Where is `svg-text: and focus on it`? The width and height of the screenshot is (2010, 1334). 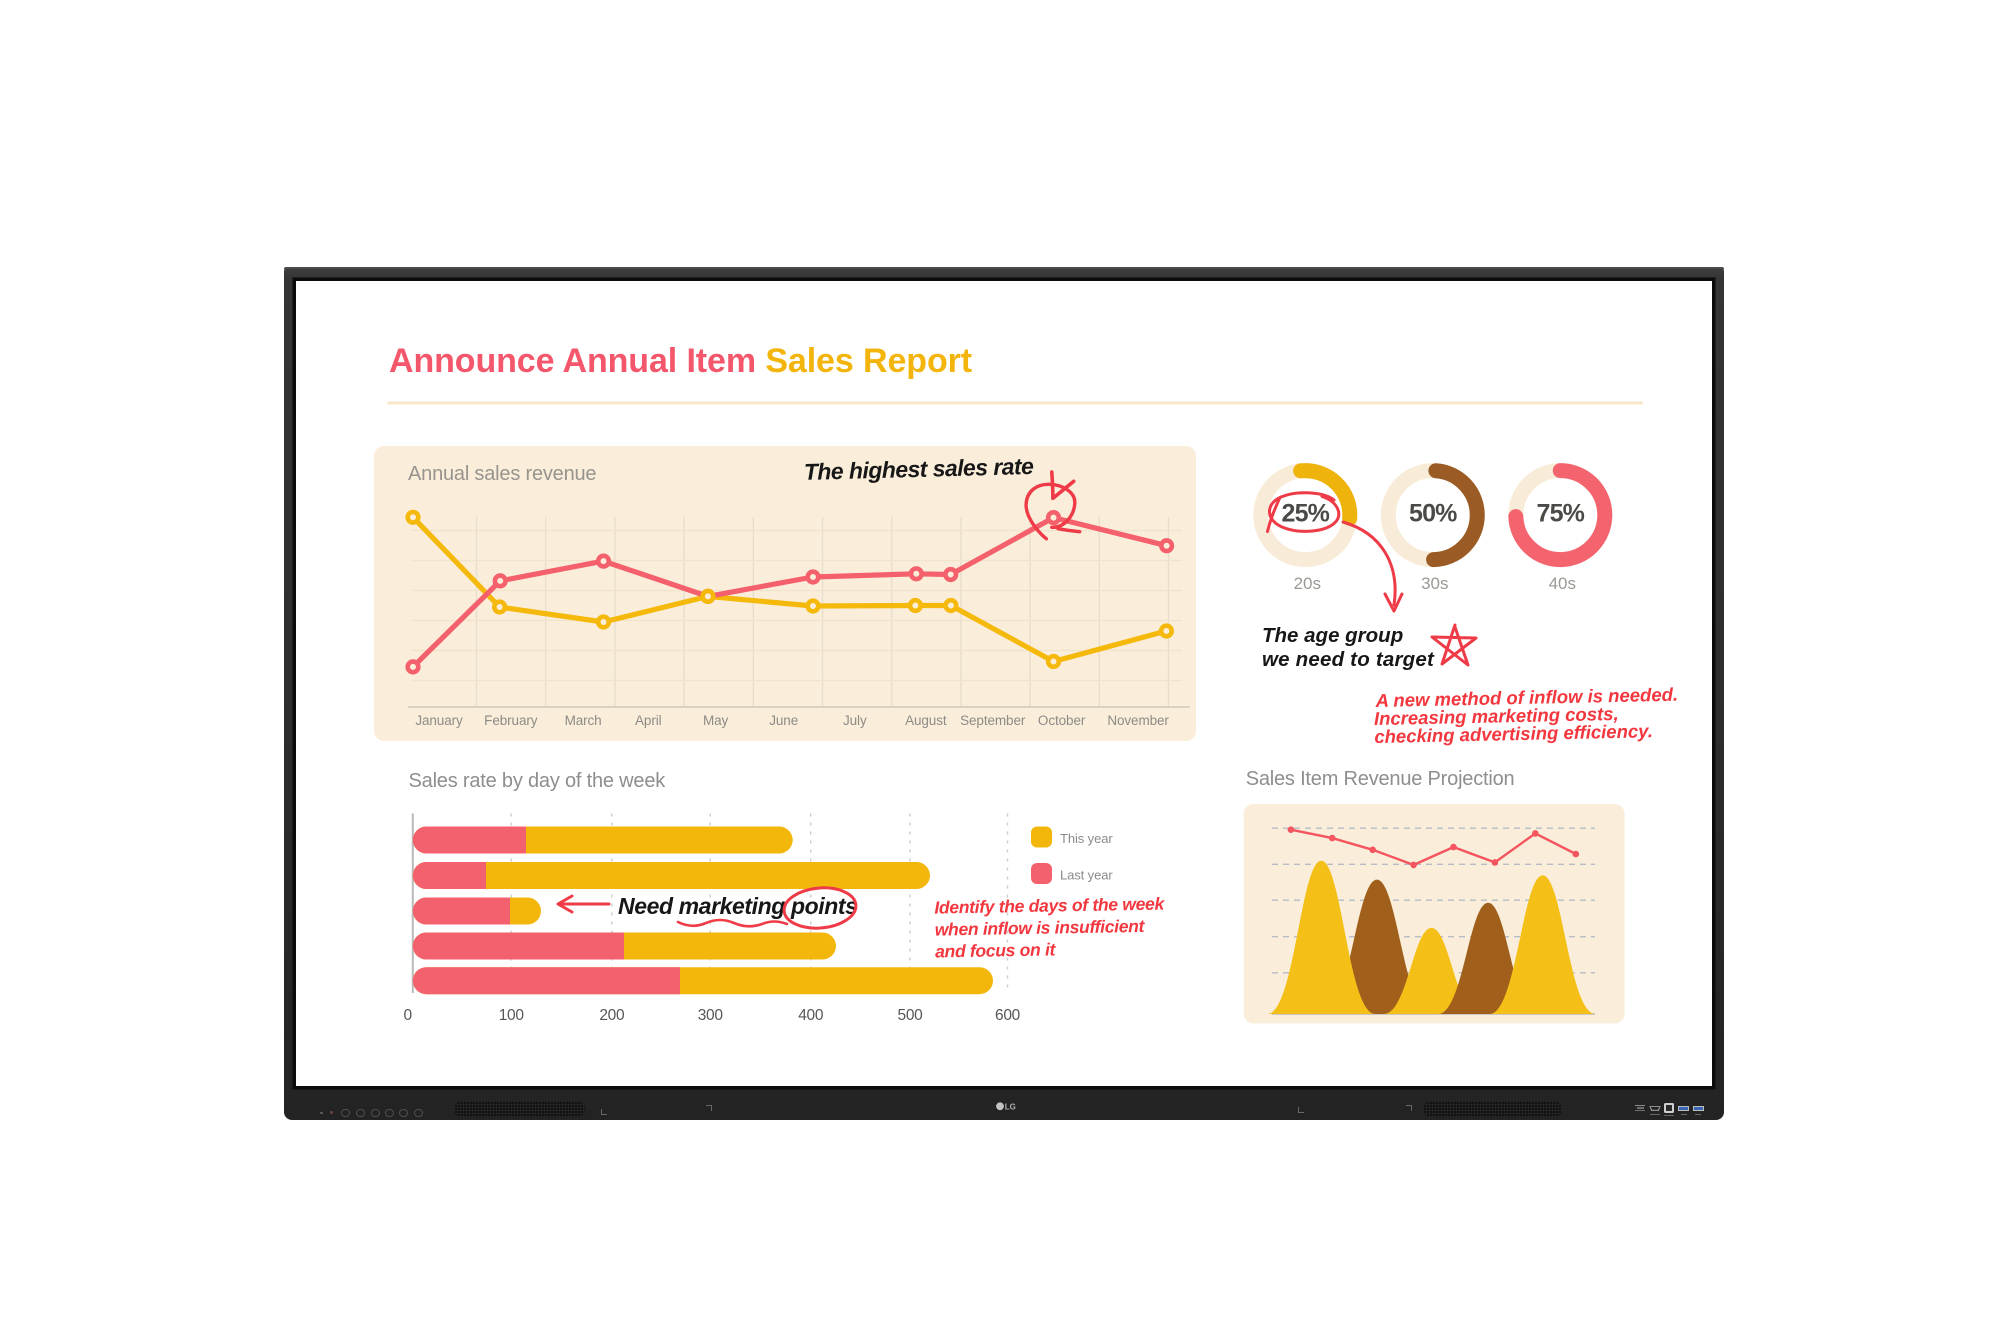 svg-text: and focus on it is located at coordinates (996, 950).